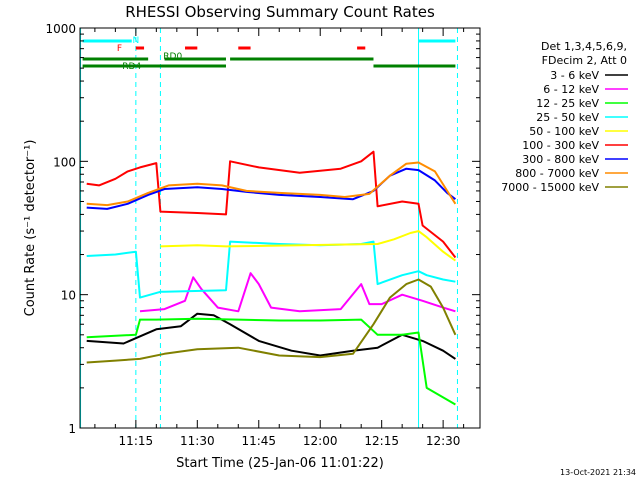  What do you see at coordinates (557, 173) in the screenshot?
I see `legend-label-7: 800 - 7000 keV` at bounding box center [557, 173].